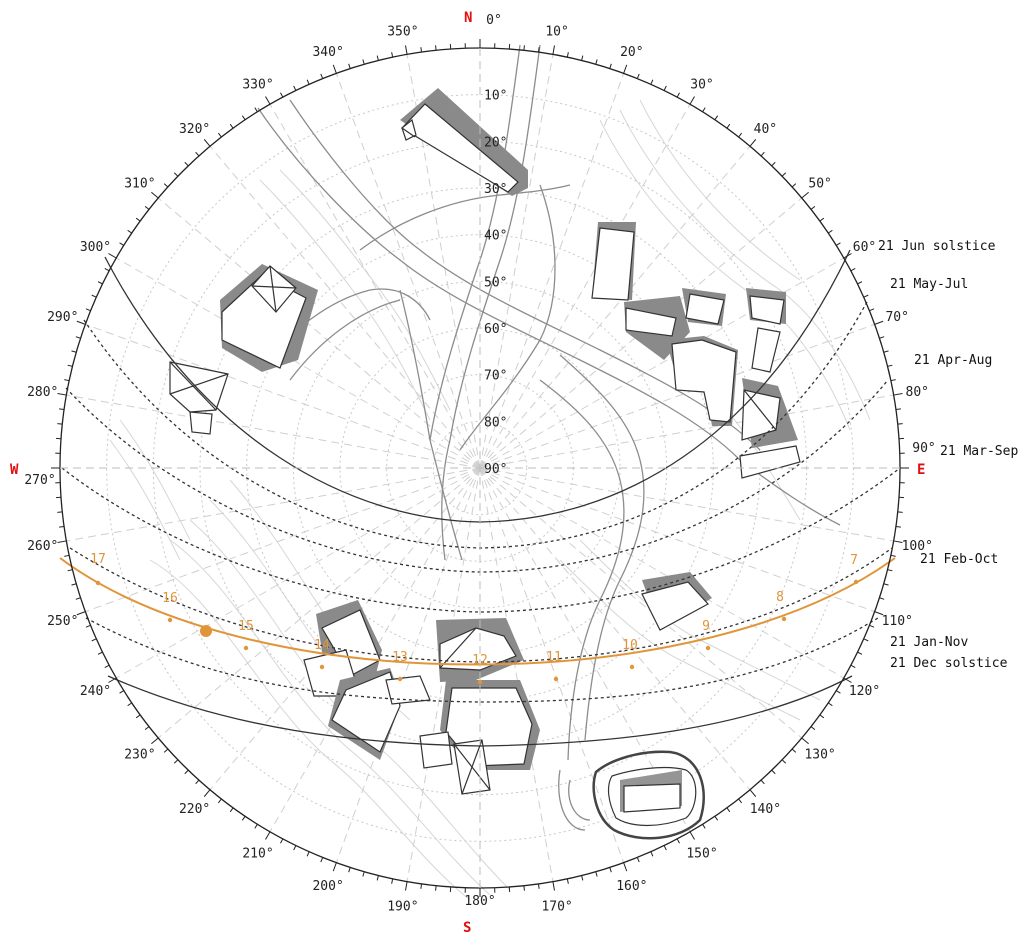 The width and height of the screenshot is (1019, 952). I want to click on azimuth-label-170: 170°, so click(556, 906).